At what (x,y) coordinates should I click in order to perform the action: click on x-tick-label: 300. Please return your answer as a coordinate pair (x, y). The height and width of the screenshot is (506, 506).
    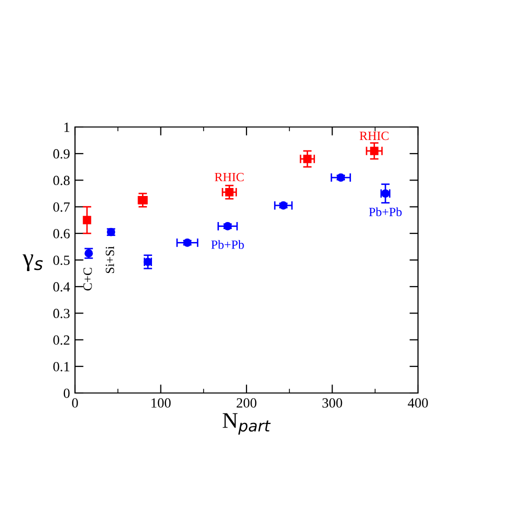
    Looking at the image, I should click on (332, 403).